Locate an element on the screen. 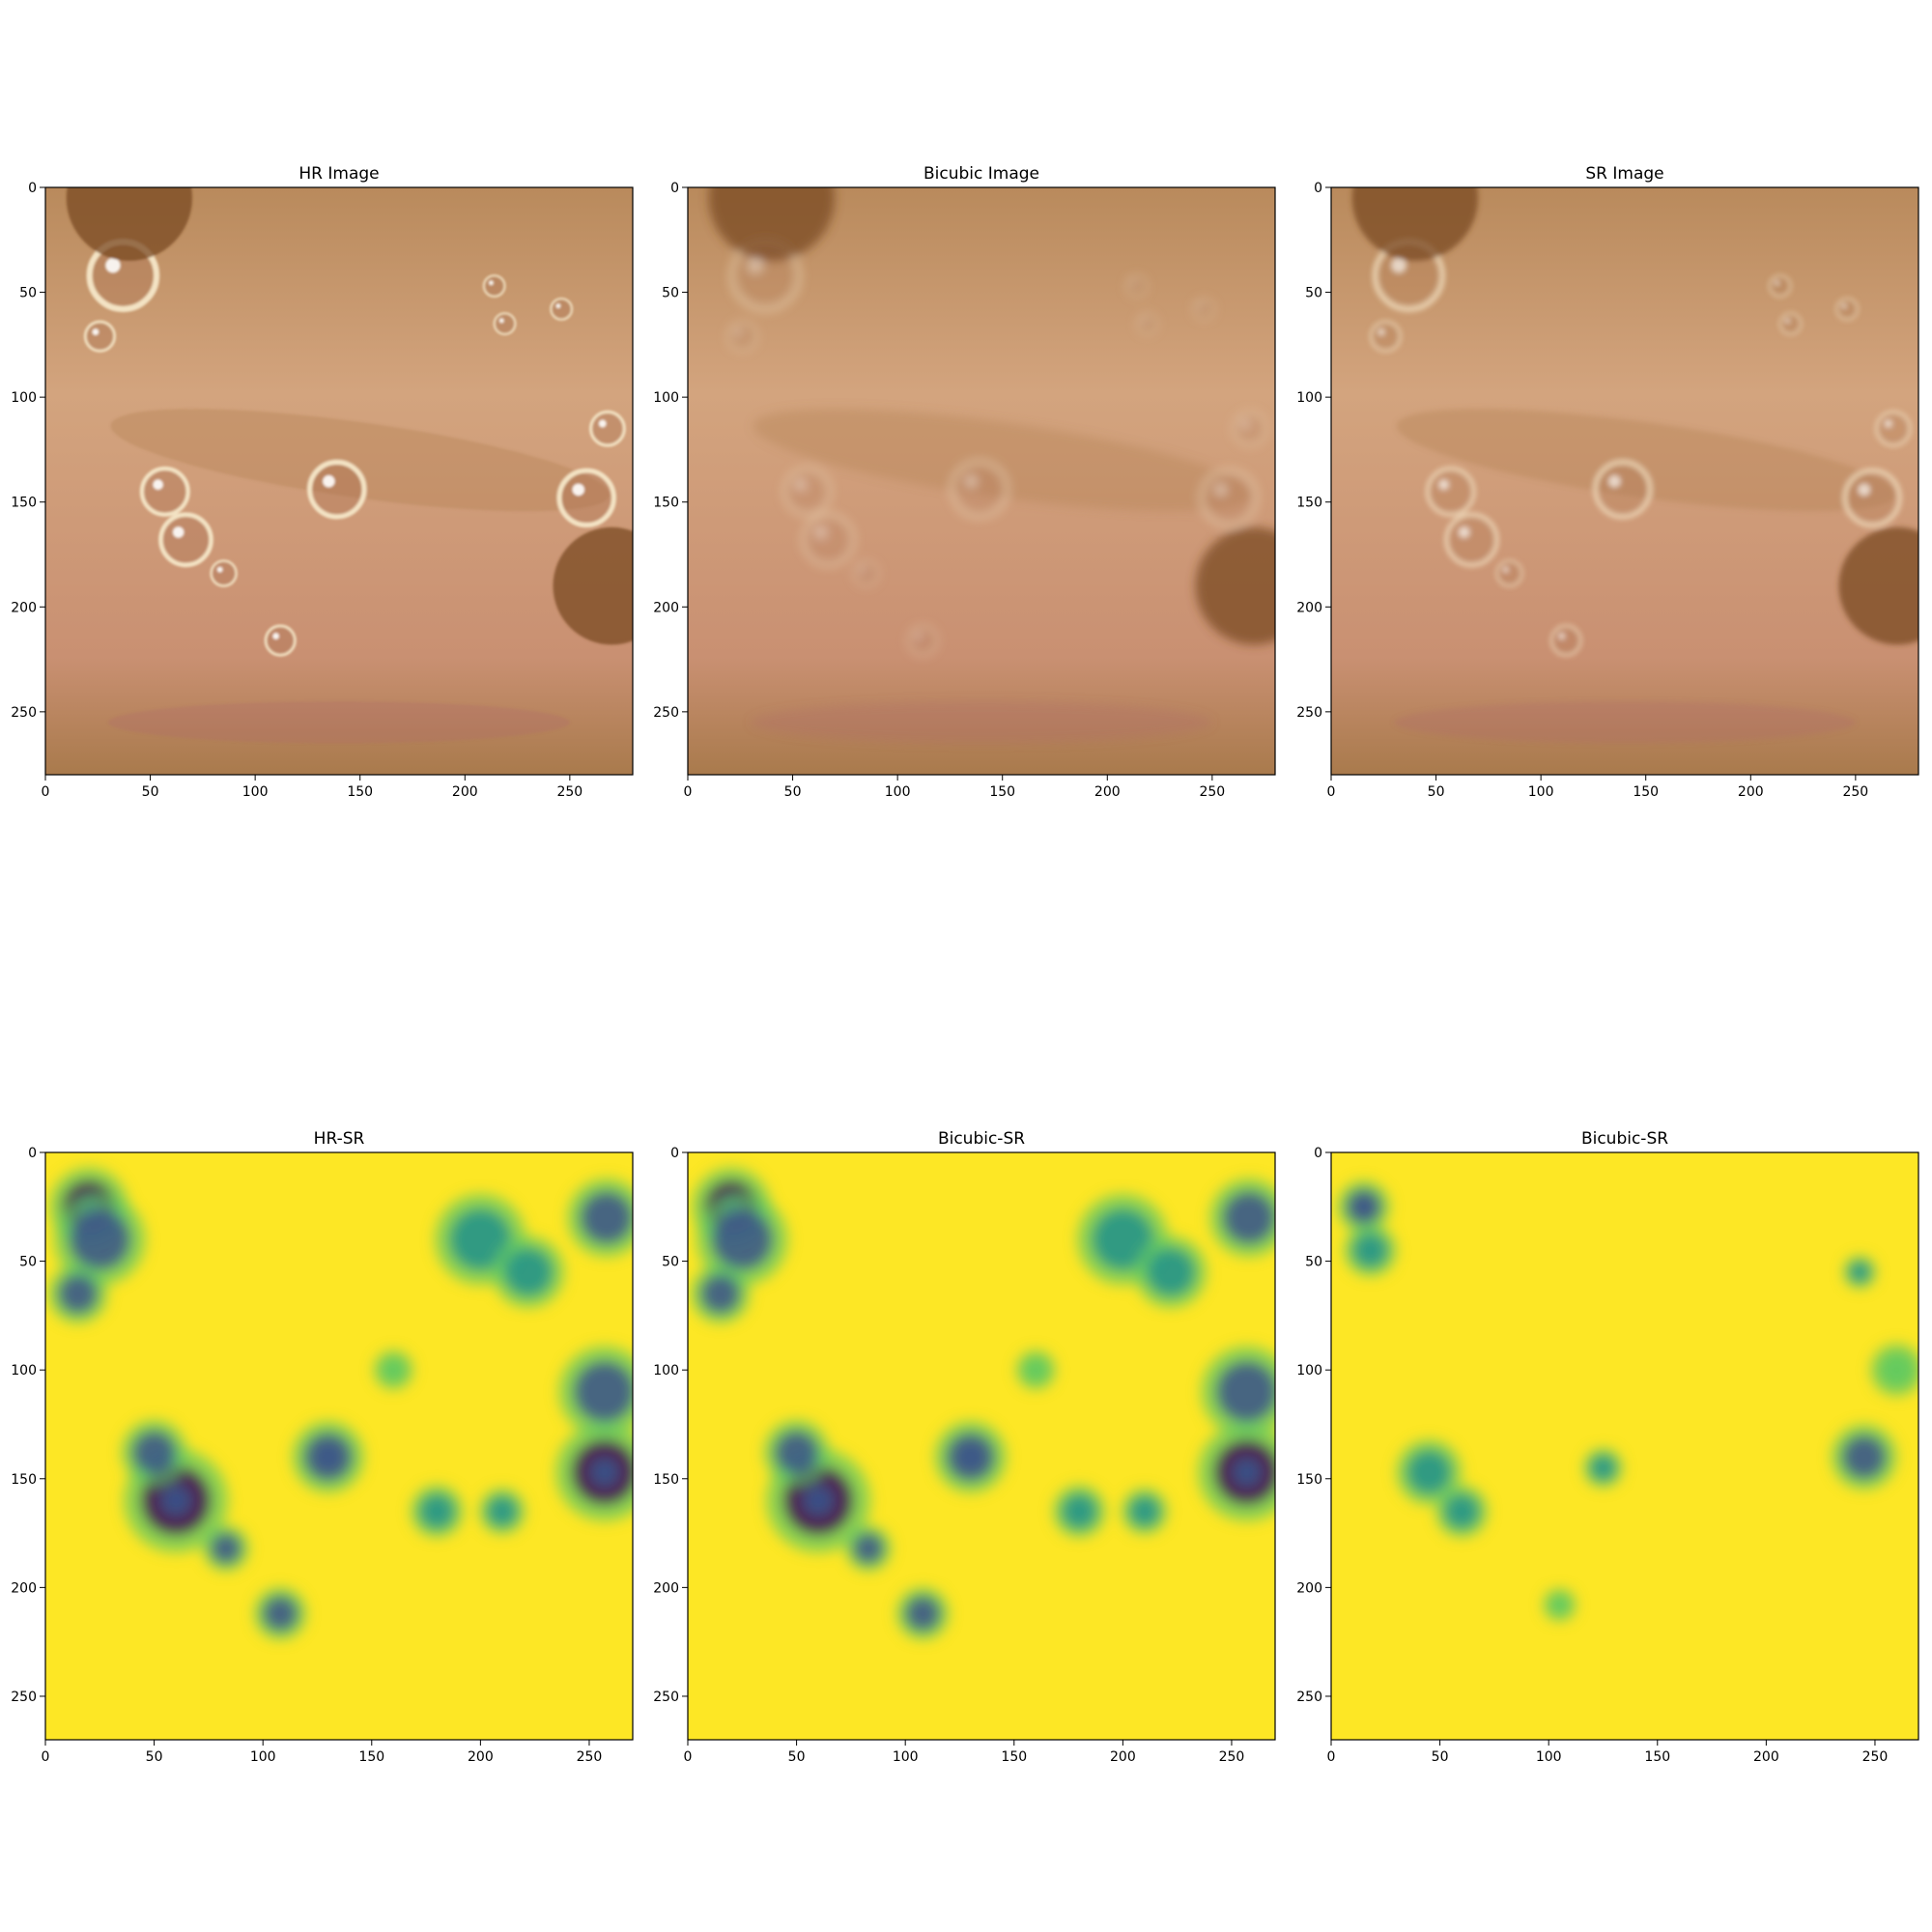  subplot-1: HR Image 0 50 100 150 200 250 0 50 100 150 200 250 is located at coordinates (322, 482).